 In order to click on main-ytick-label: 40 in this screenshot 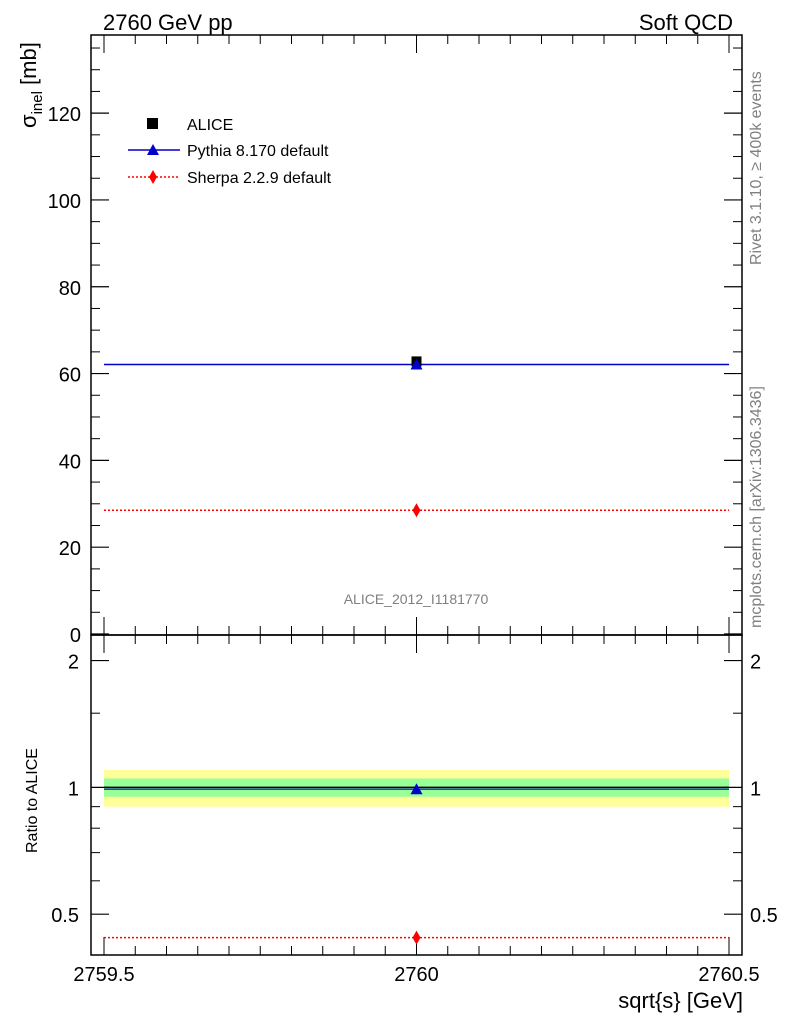, I will do `click(70, 462)`.